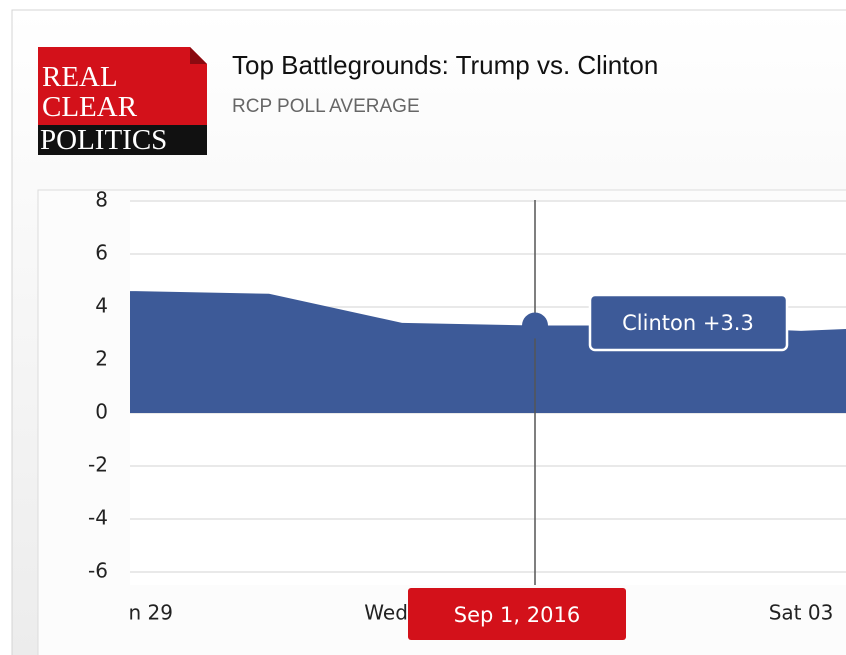 This screenshot has height=655, width=846. Describe the element at coordinates (122, 86) in the screenshot. I see `logo-red` at that location.